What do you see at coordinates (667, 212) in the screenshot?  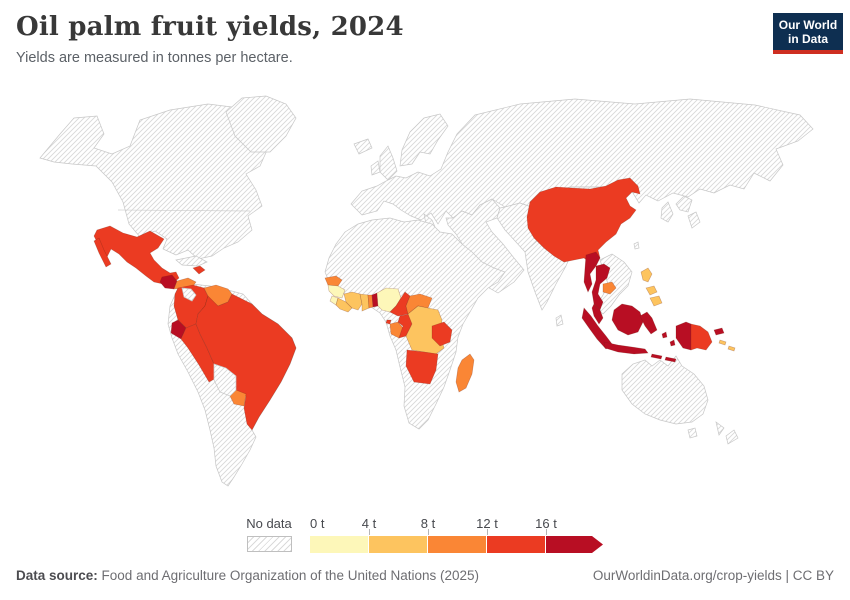 I see `region-korea` at bounding box center [667, 212].